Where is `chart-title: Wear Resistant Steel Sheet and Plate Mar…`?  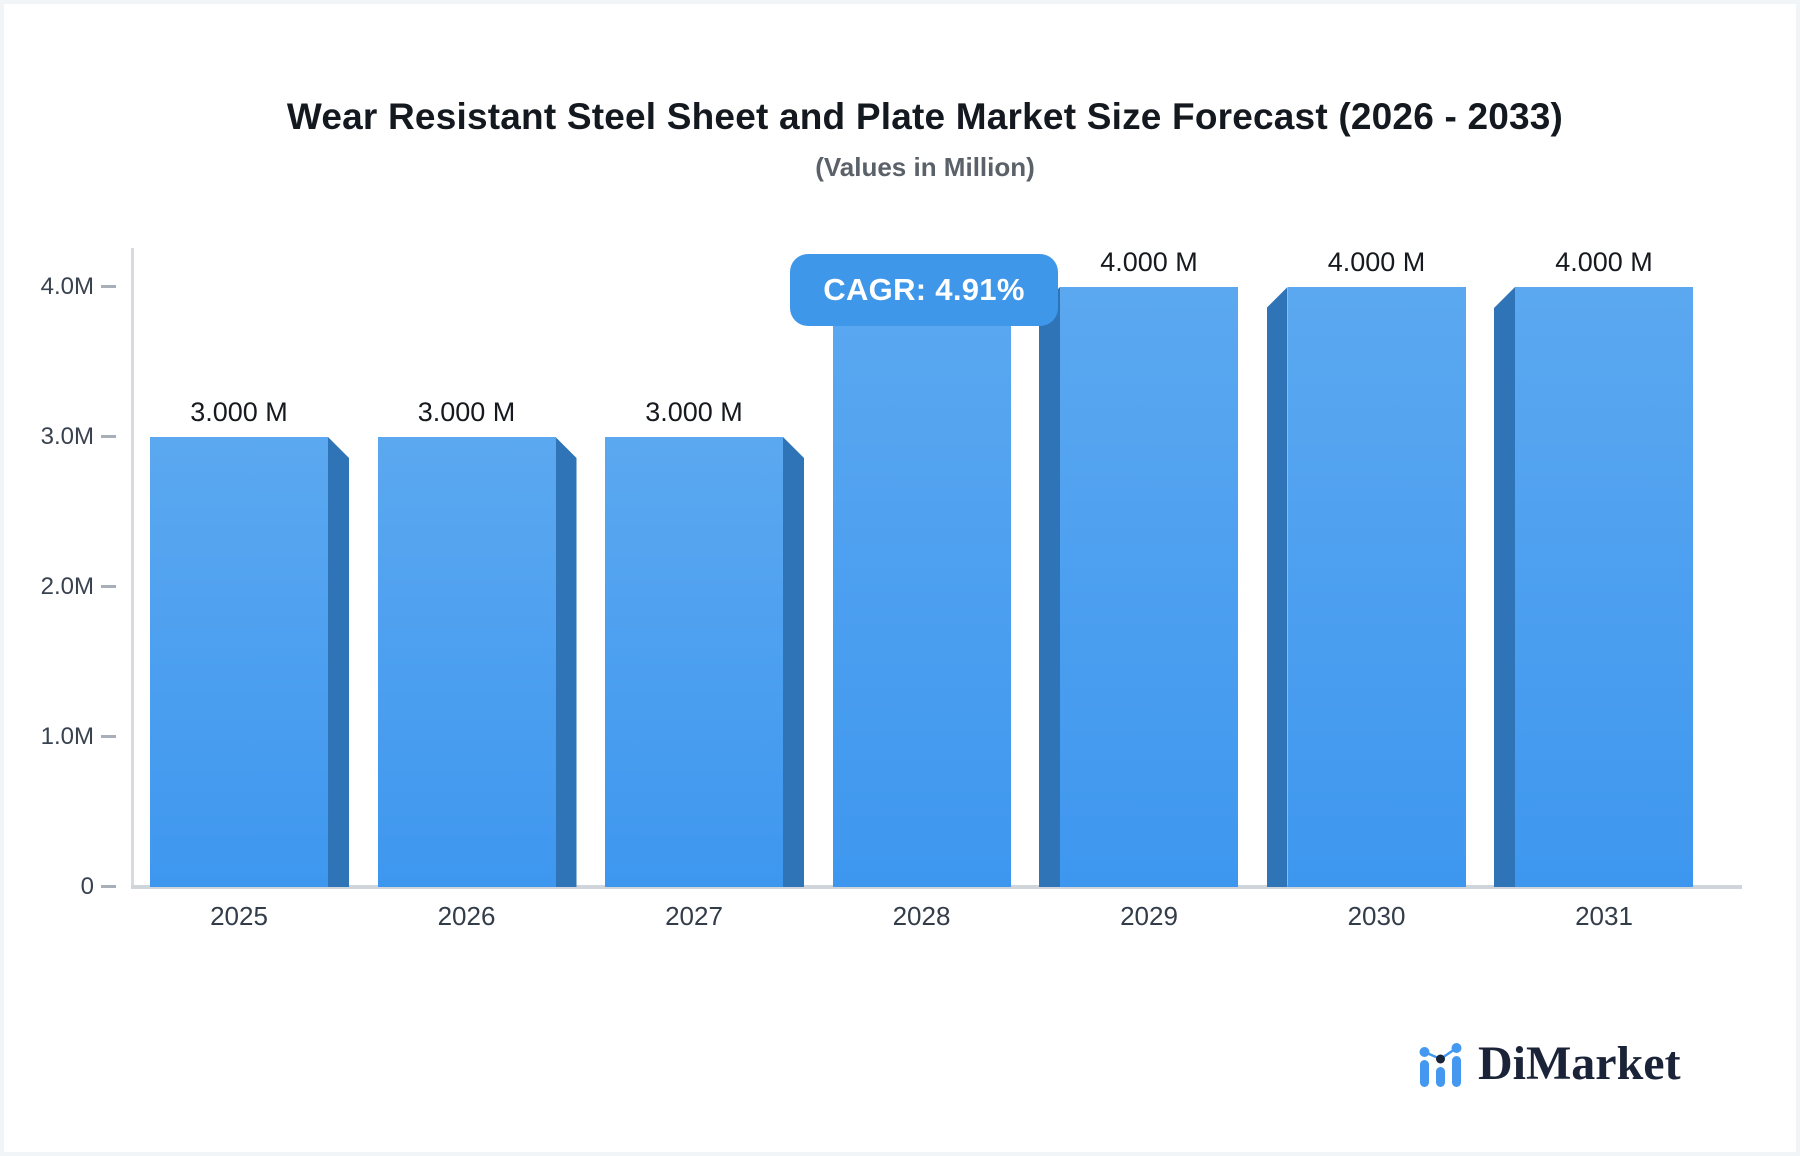 chart-title: Wear Resistant Steel Sheet and Plate Mar… is located at coordinates (925, 116).